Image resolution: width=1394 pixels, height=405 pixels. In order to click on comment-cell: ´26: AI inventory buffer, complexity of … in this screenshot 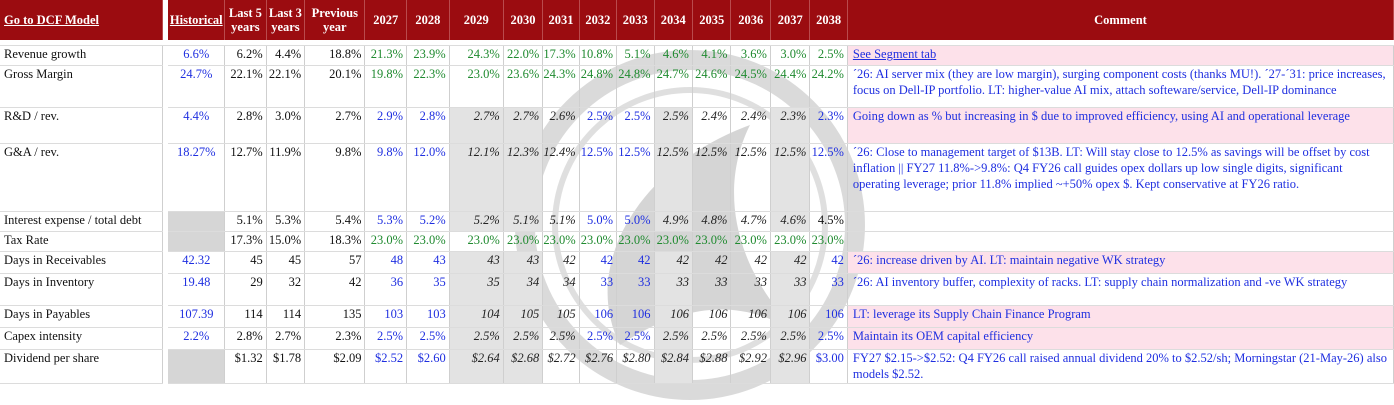, I will do `click(1120, 289)`.